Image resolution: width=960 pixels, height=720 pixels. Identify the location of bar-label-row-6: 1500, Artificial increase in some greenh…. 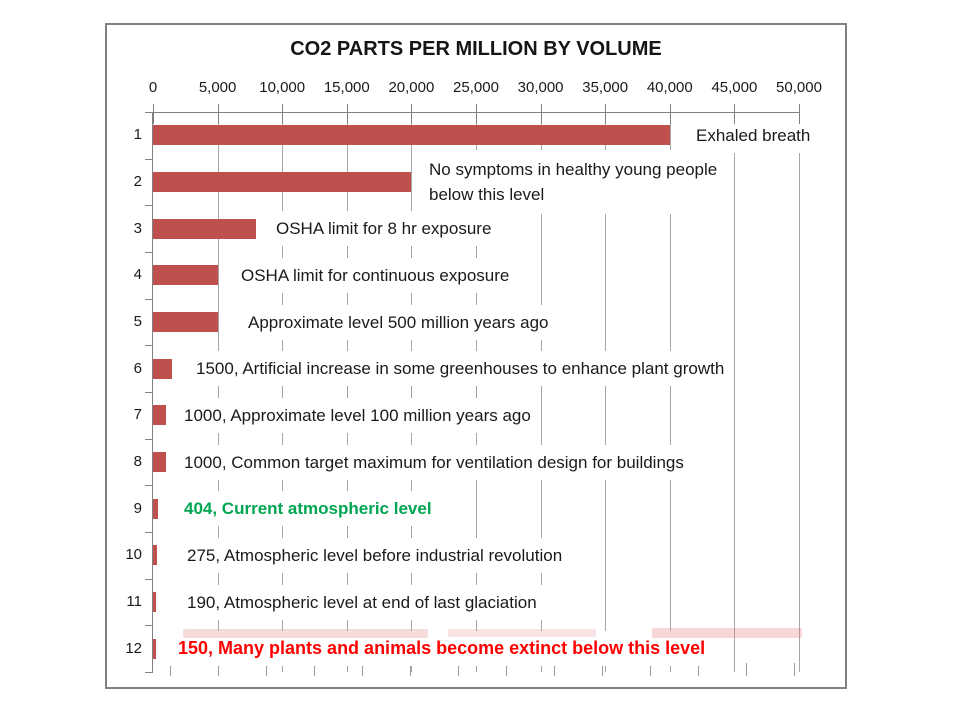
(460, 369).